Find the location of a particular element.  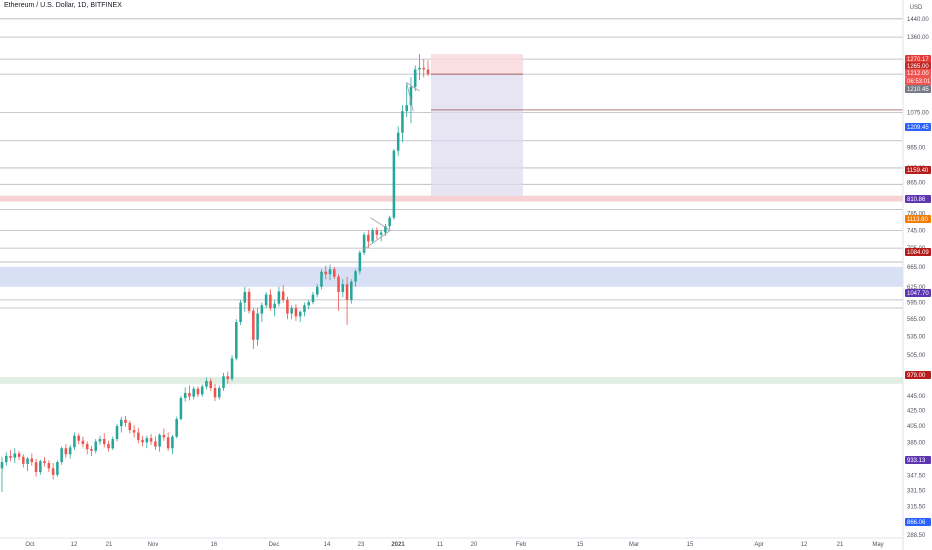

price-badge-label: 810.86 is located at coordinates (916, 200).